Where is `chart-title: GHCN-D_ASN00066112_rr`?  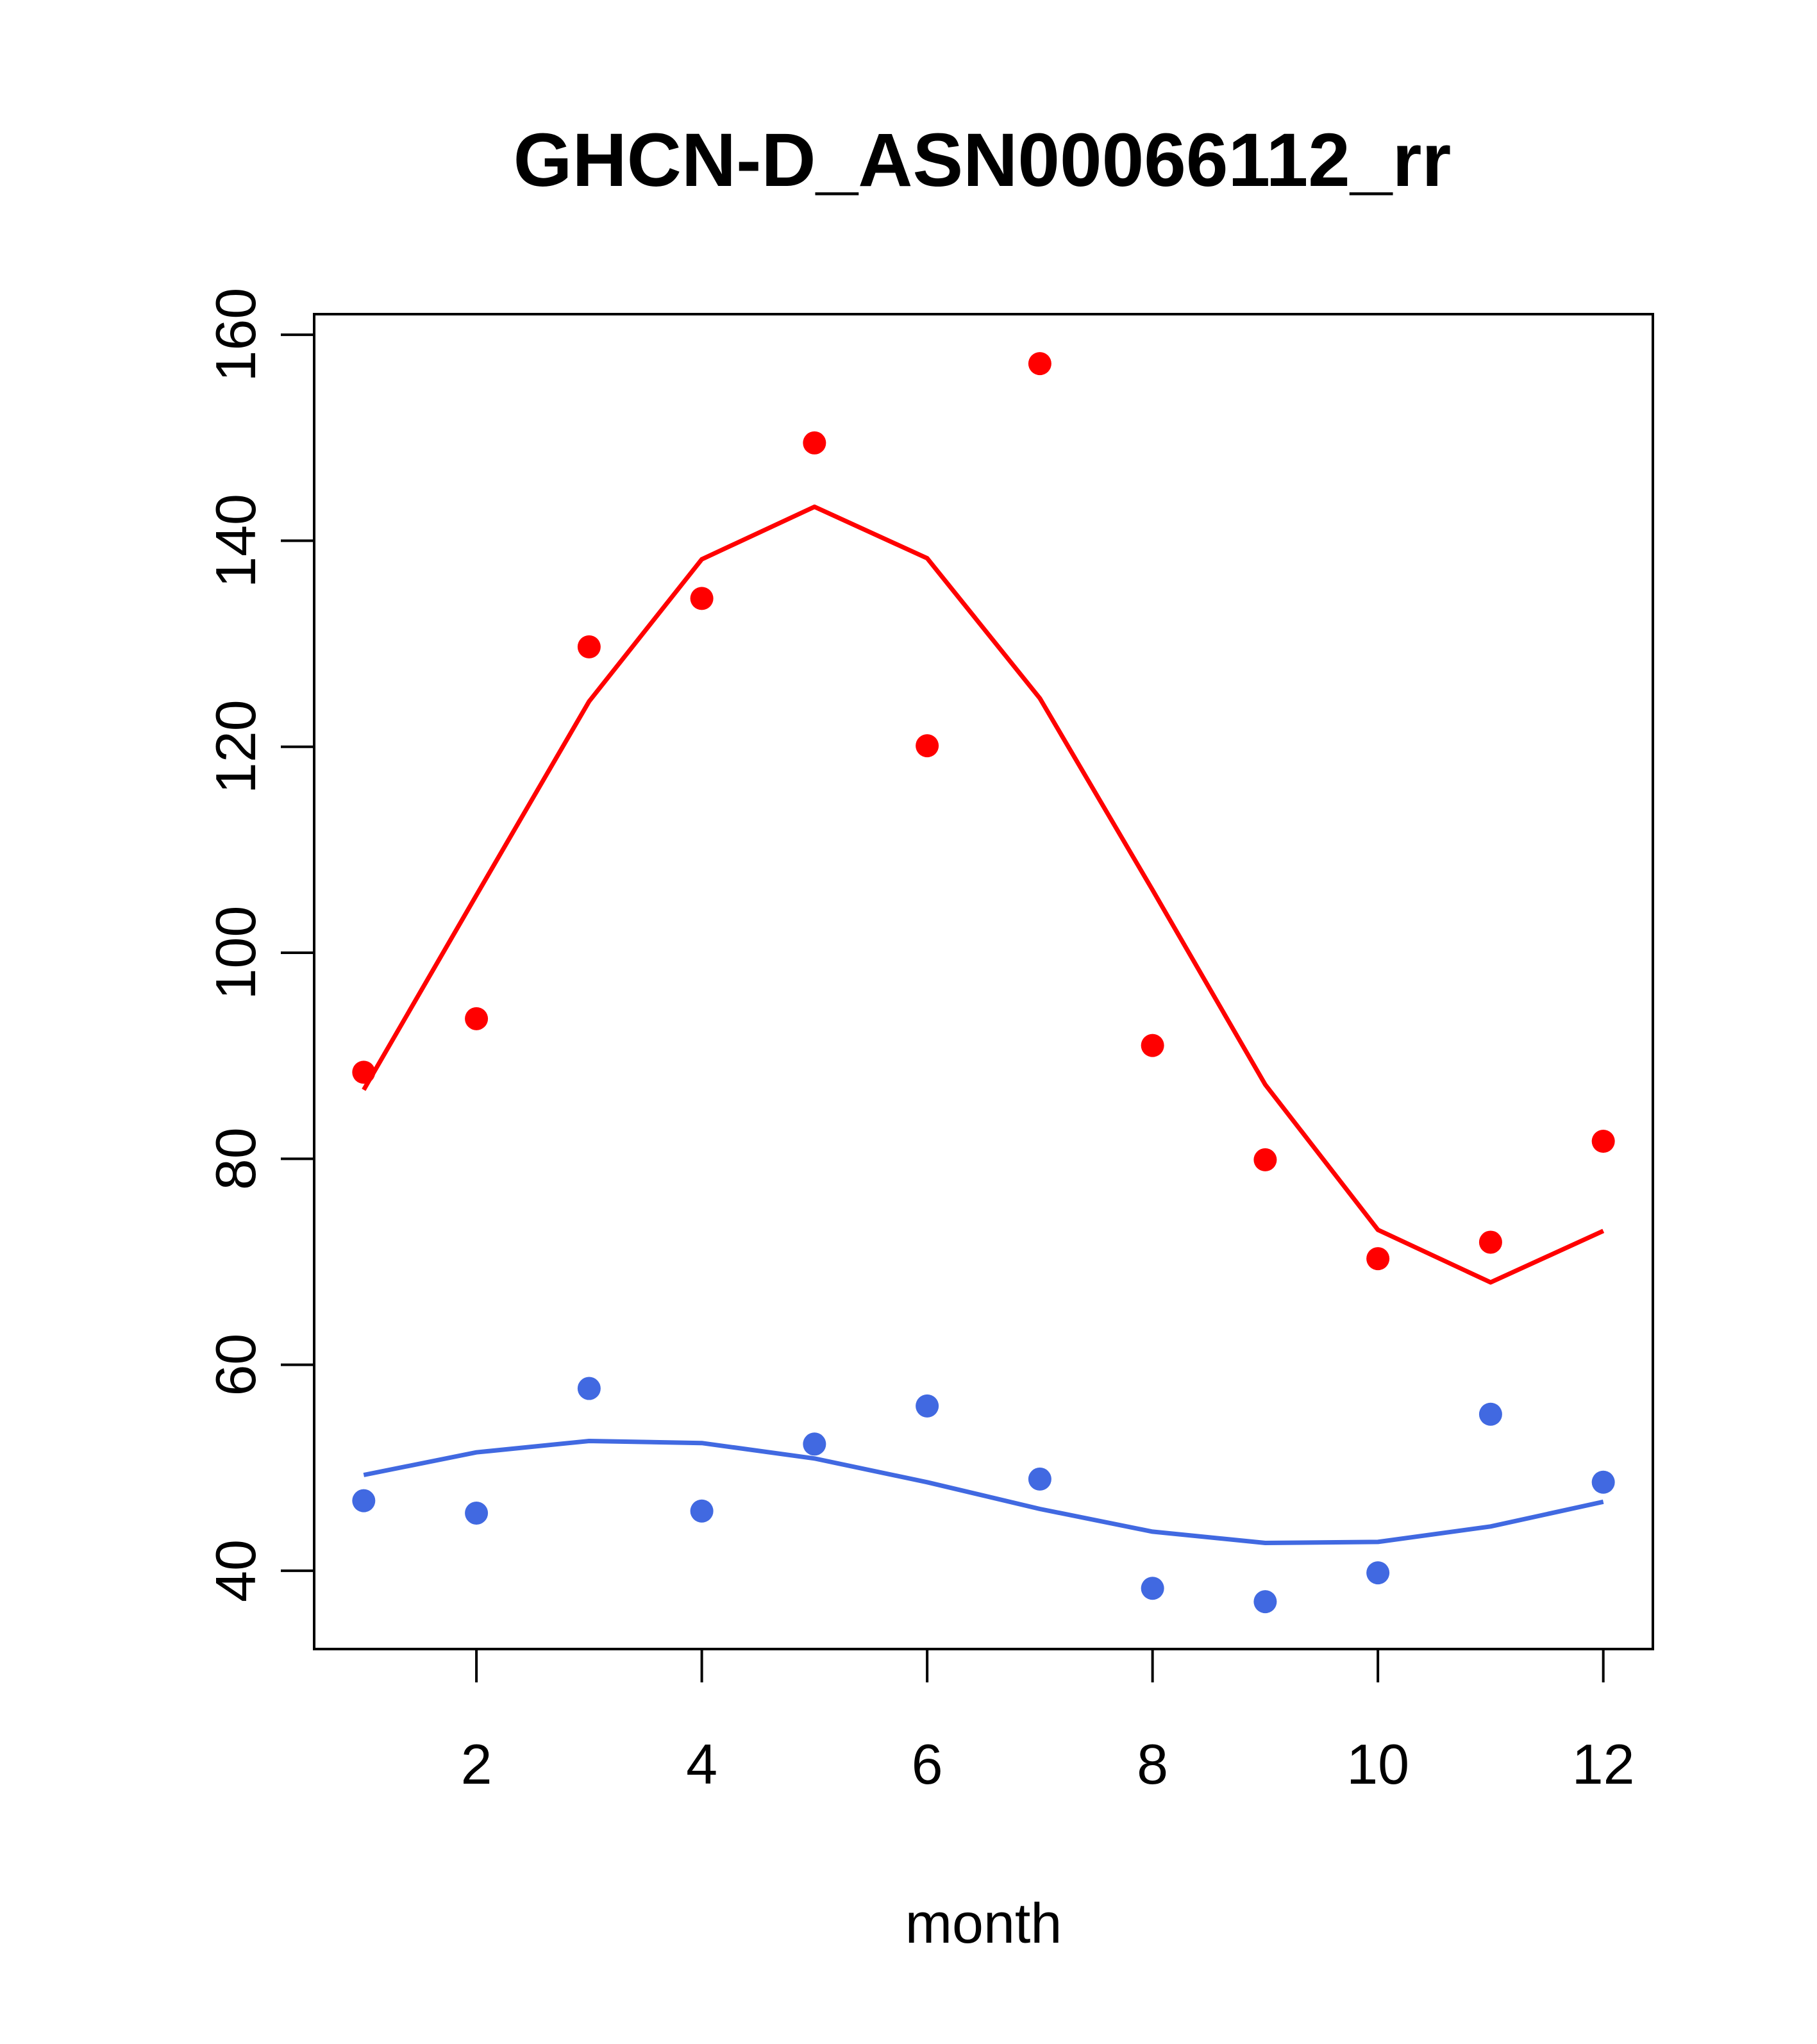
chart-title: GHCN-D_ASN00066112_rr is located at coordinates (983, 160).